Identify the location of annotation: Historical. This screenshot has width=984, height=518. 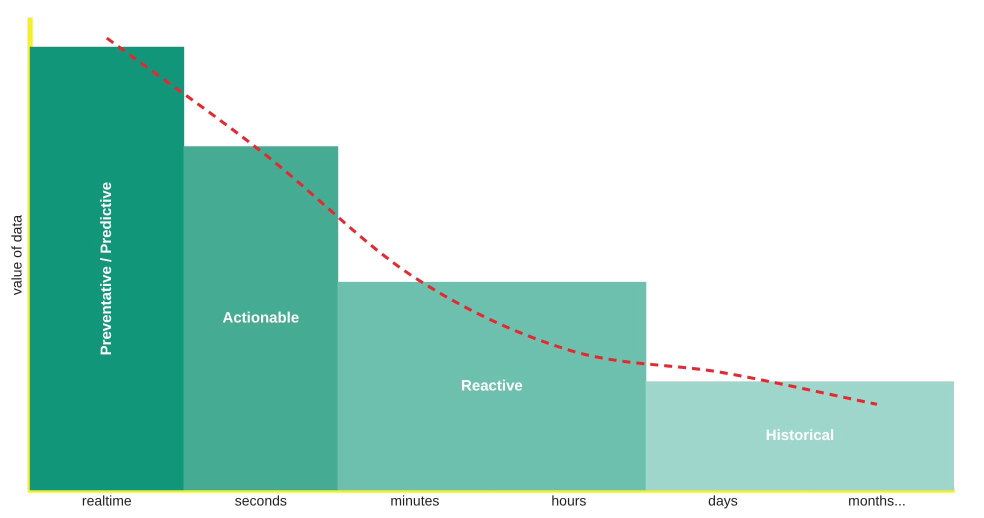
(800, 435).